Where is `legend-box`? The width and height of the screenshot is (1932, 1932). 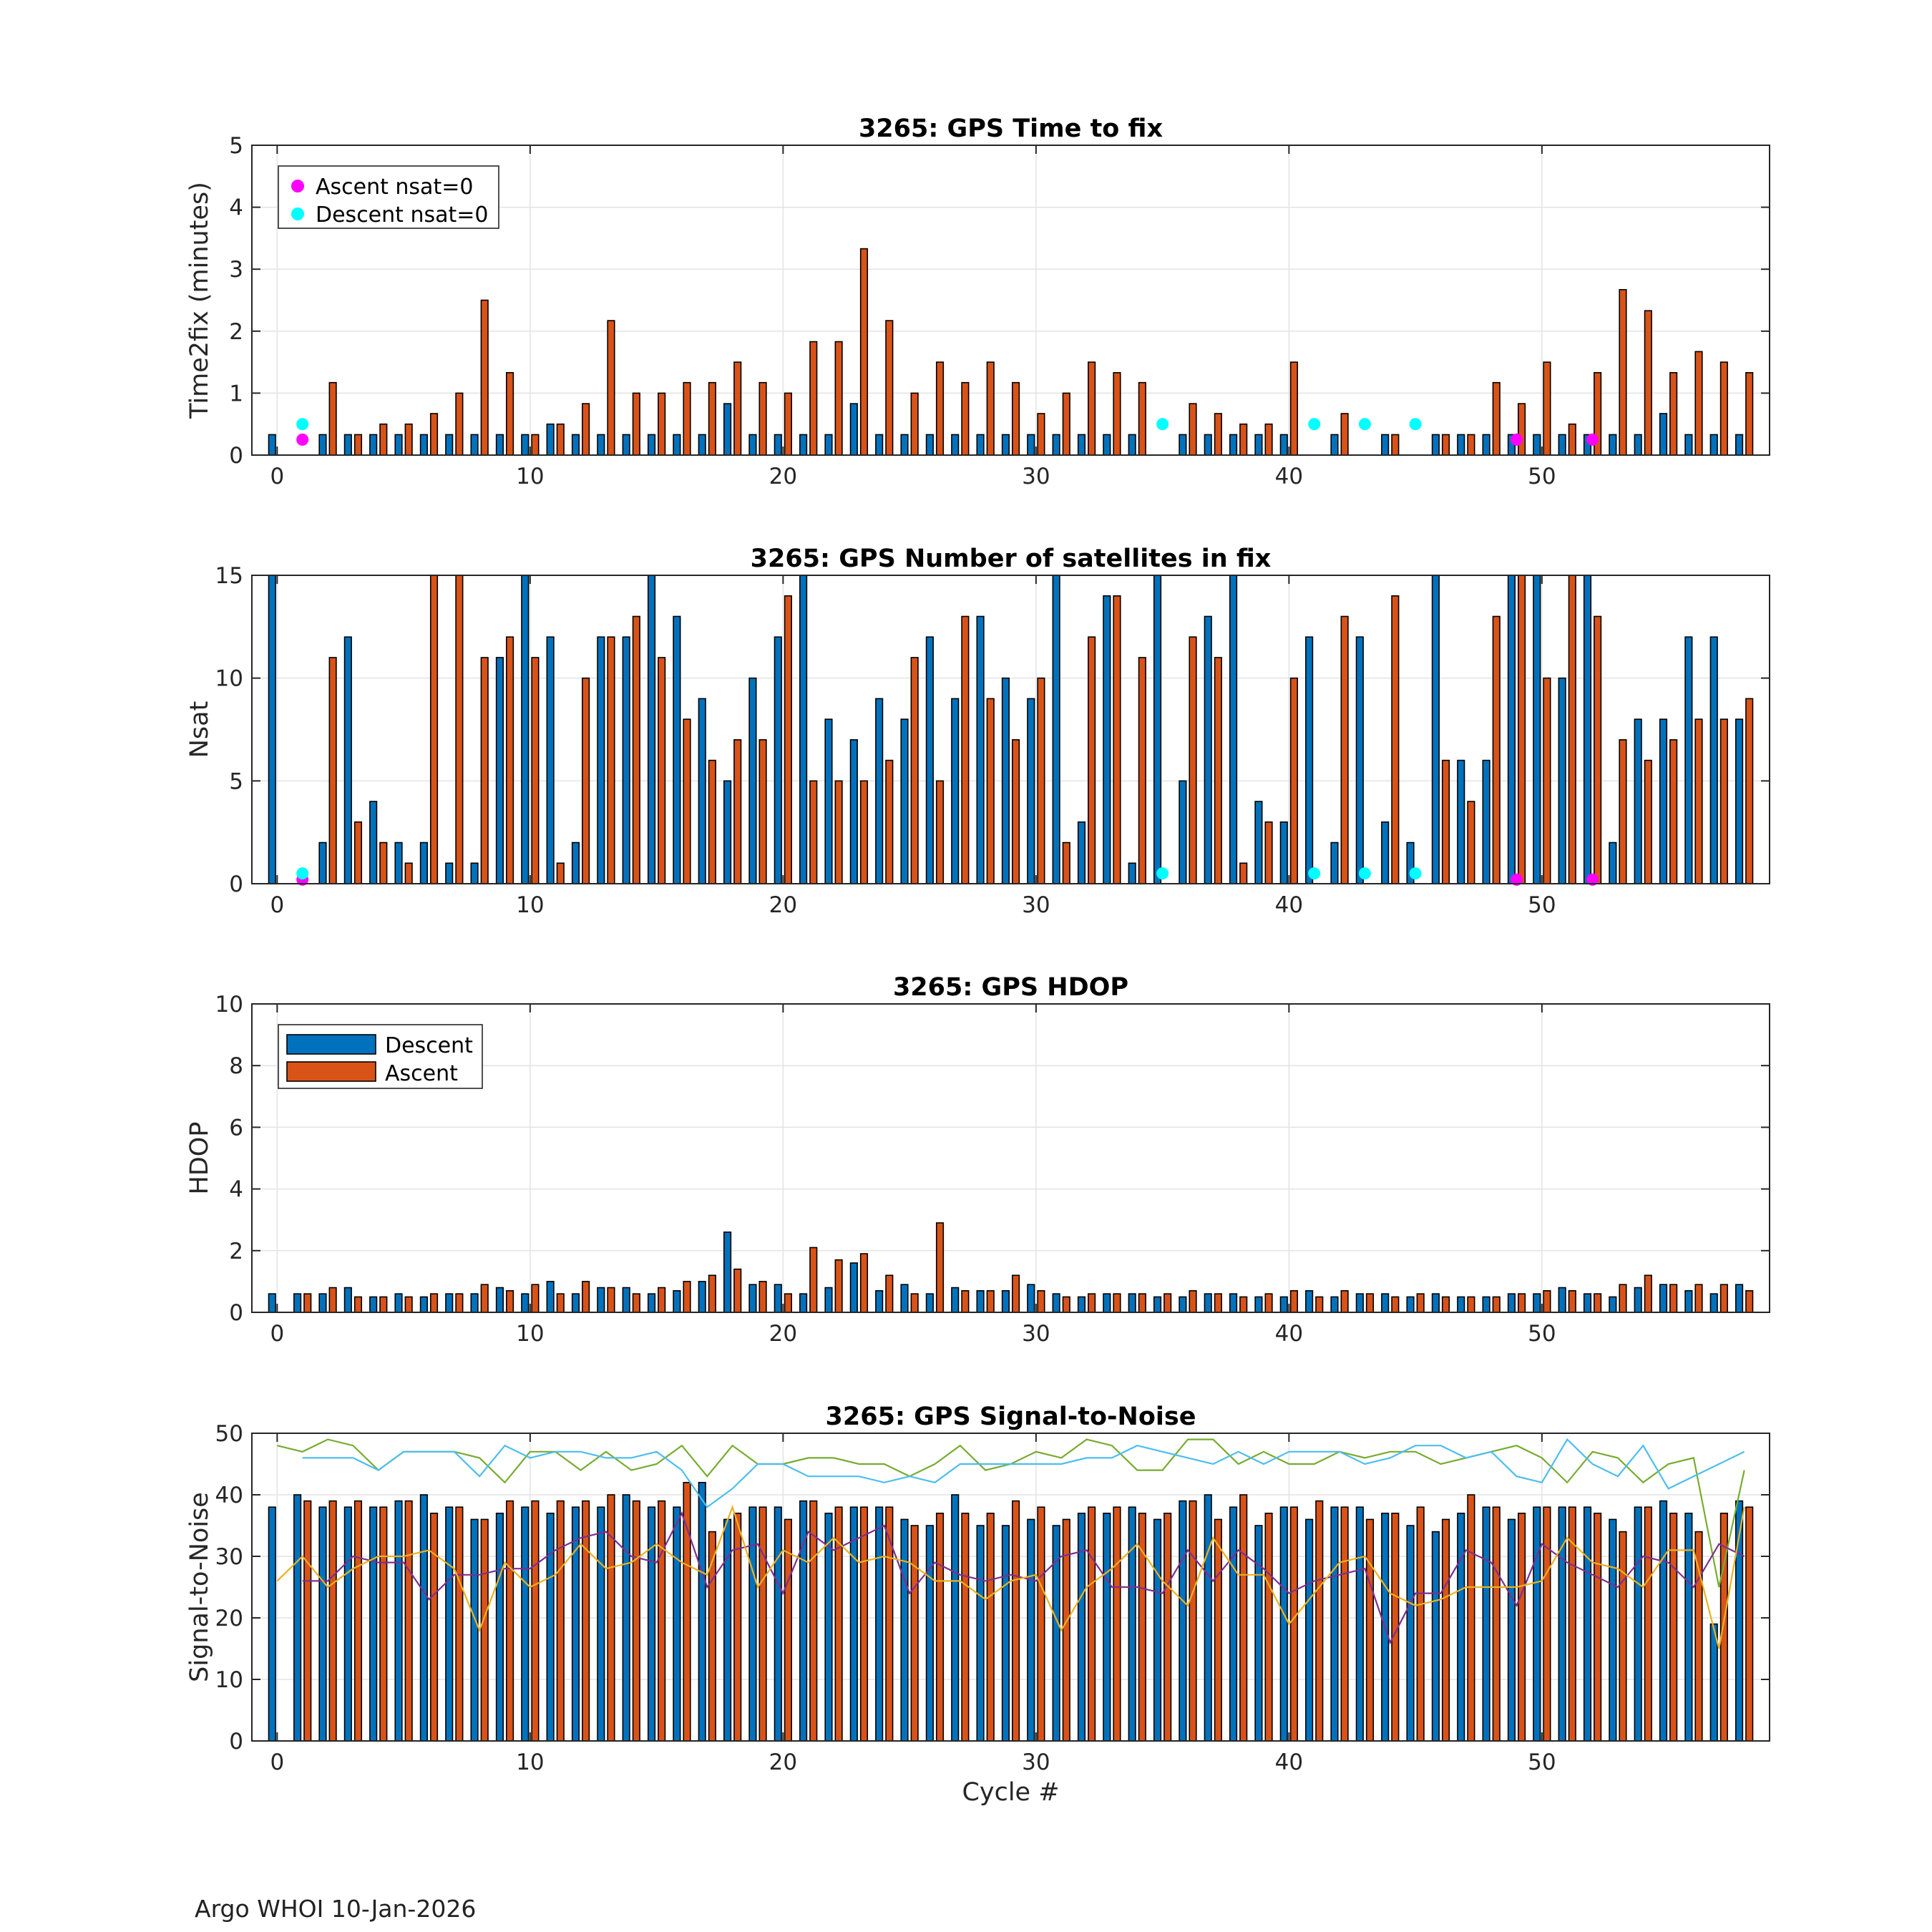
legend-box is located at coordinates (389, 197).